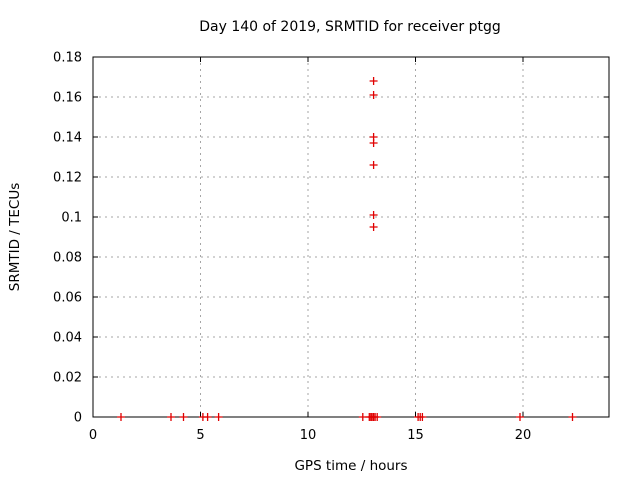 This screenshot has width=640, height=480. What do you see at coordinates (93, 435) in the screenshot?
I see `x-tick-label: 0` at bounding box center [93, 435].